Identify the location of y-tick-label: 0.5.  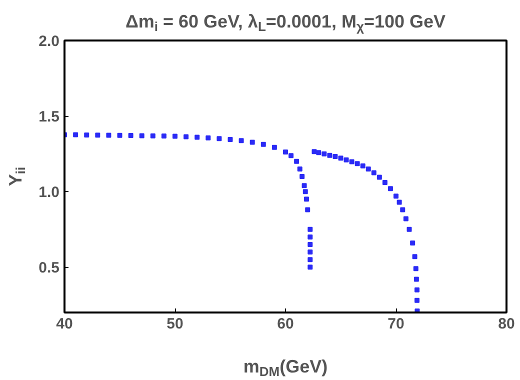
(49, 268).